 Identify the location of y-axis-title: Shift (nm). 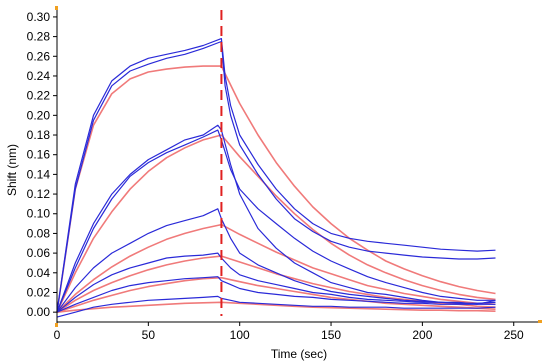
(12, 170).